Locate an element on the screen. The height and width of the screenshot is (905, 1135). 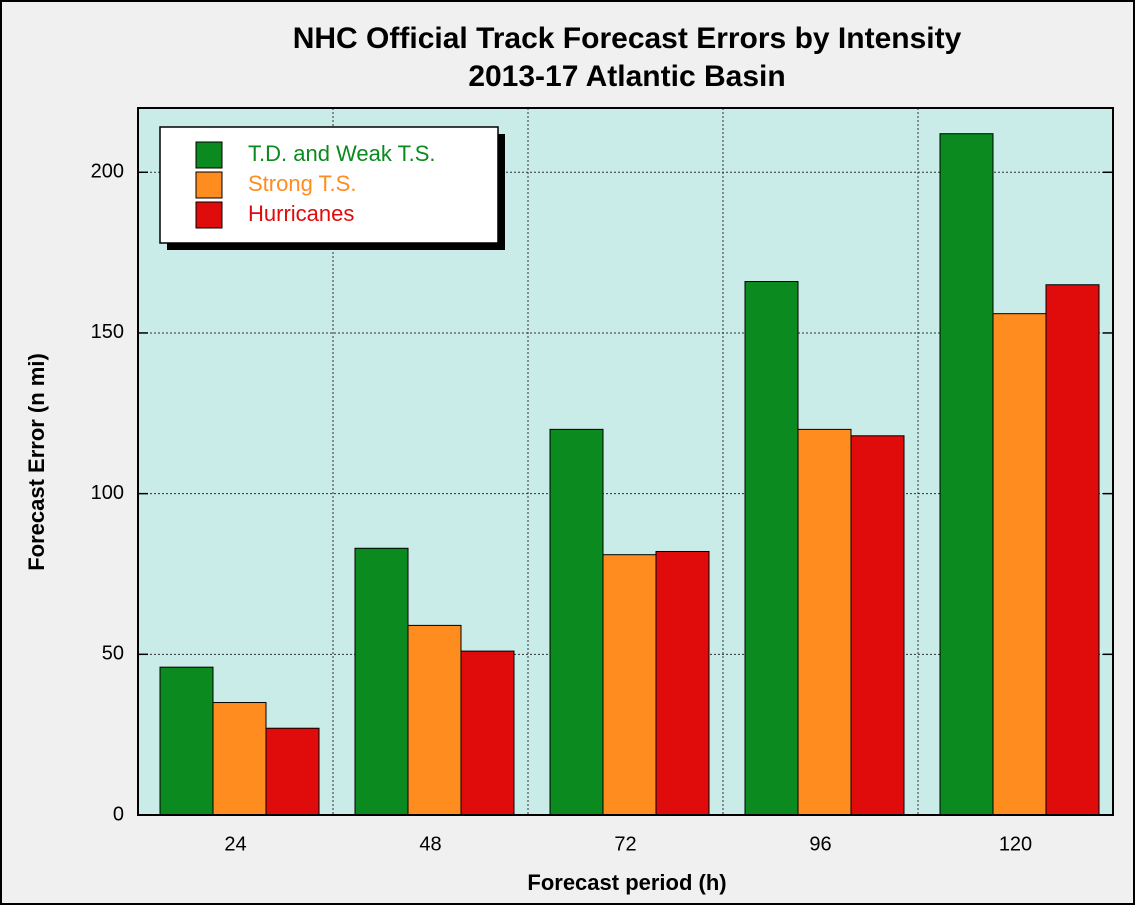
legend-label: Hurricanes is located at coordinates (301, 213).